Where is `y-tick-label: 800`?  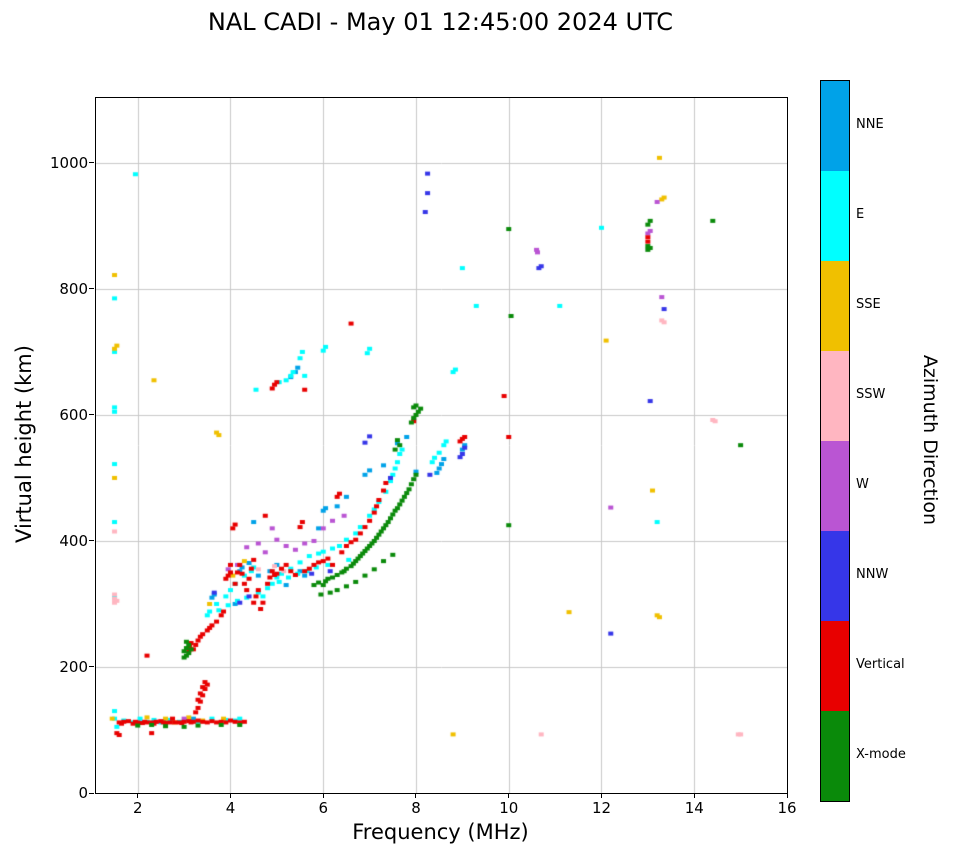
y-tick-label: 800 is located at coordinates (73, 288).